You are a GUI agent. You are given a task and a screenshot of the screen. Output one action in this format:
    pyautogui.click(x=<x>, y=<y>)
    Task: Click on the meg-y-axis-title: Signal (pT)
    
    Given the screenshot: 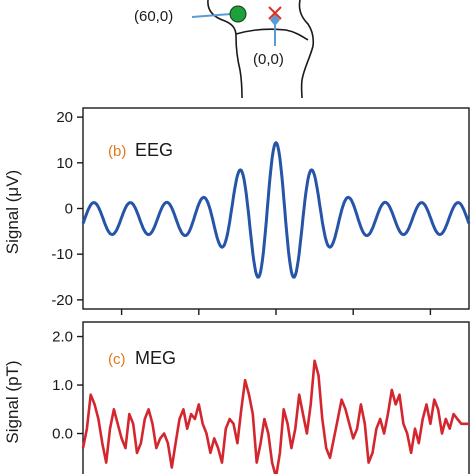 What is the action you would take?
    pyautogui.click(x=12, y=401)
    